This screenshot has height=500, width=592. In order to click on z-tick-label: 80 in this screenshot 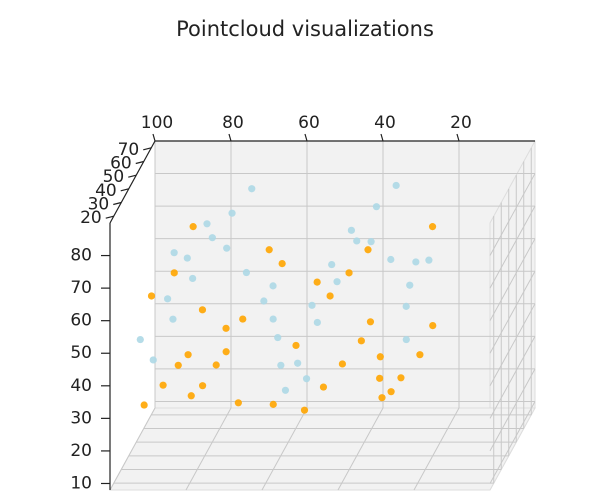, I will do `click(81, 256)`.